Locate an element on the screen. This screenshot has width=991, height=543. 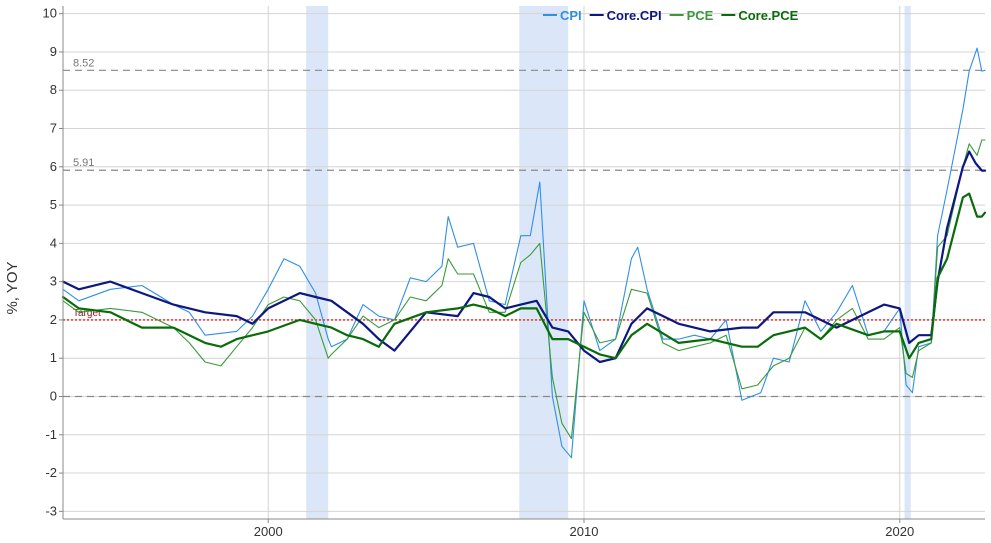
y-tick-label: 8 is located at coordinates (53, 89).